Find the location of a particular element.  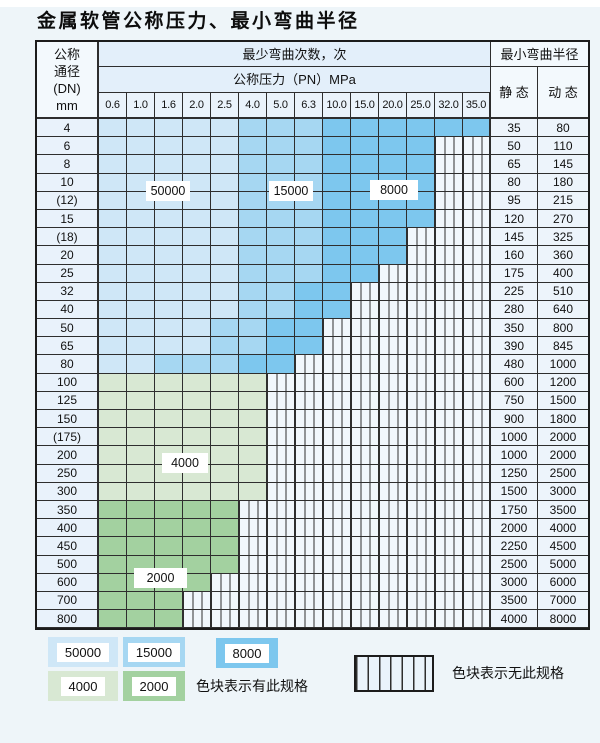

page-title: 金属软管公称压力、最小弯曲半径 is located at coordinates (198, 21).